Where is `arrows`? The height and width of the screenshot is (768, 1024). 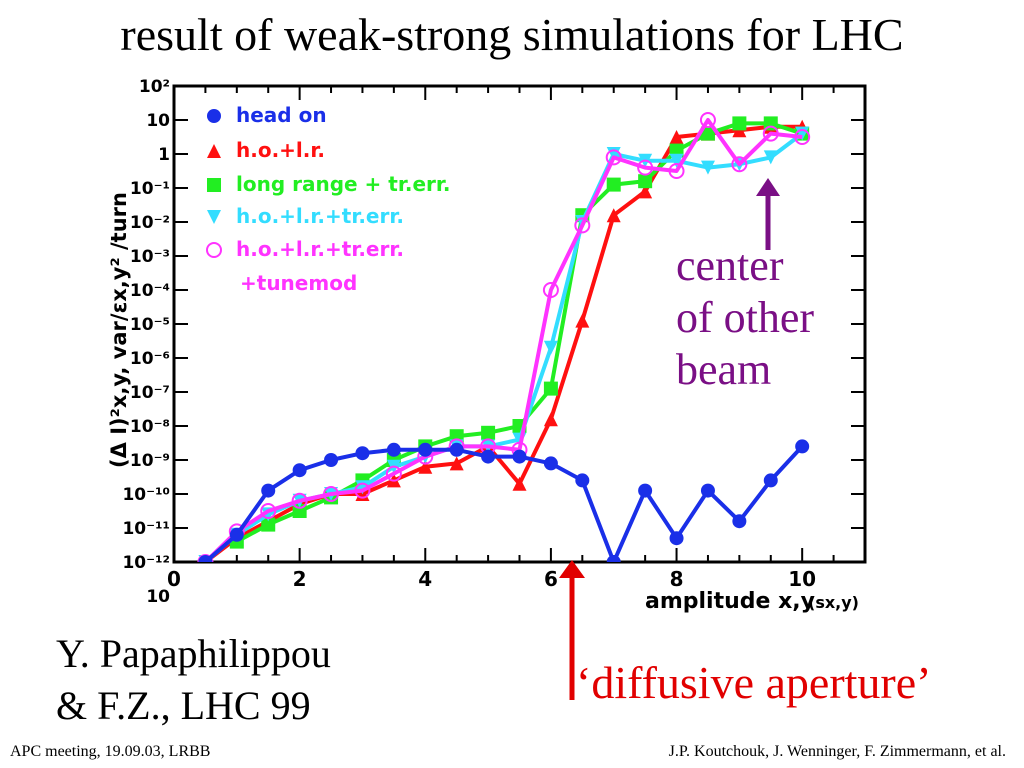 arrows is located at coordinates (669, 439).